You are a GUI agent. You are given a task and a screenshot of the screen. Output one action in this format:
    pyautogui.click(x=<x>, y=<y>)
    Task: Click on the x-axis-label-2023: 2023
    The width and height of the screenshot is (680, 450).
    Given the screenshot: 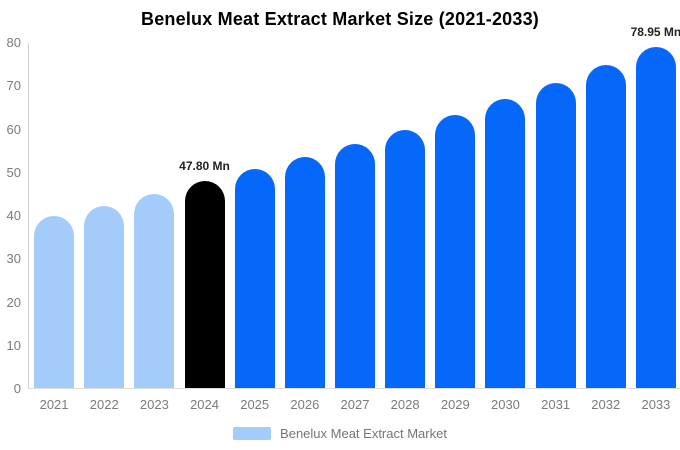 What is the action you would take?
    pyautogui.click(x=154, y=404)
    